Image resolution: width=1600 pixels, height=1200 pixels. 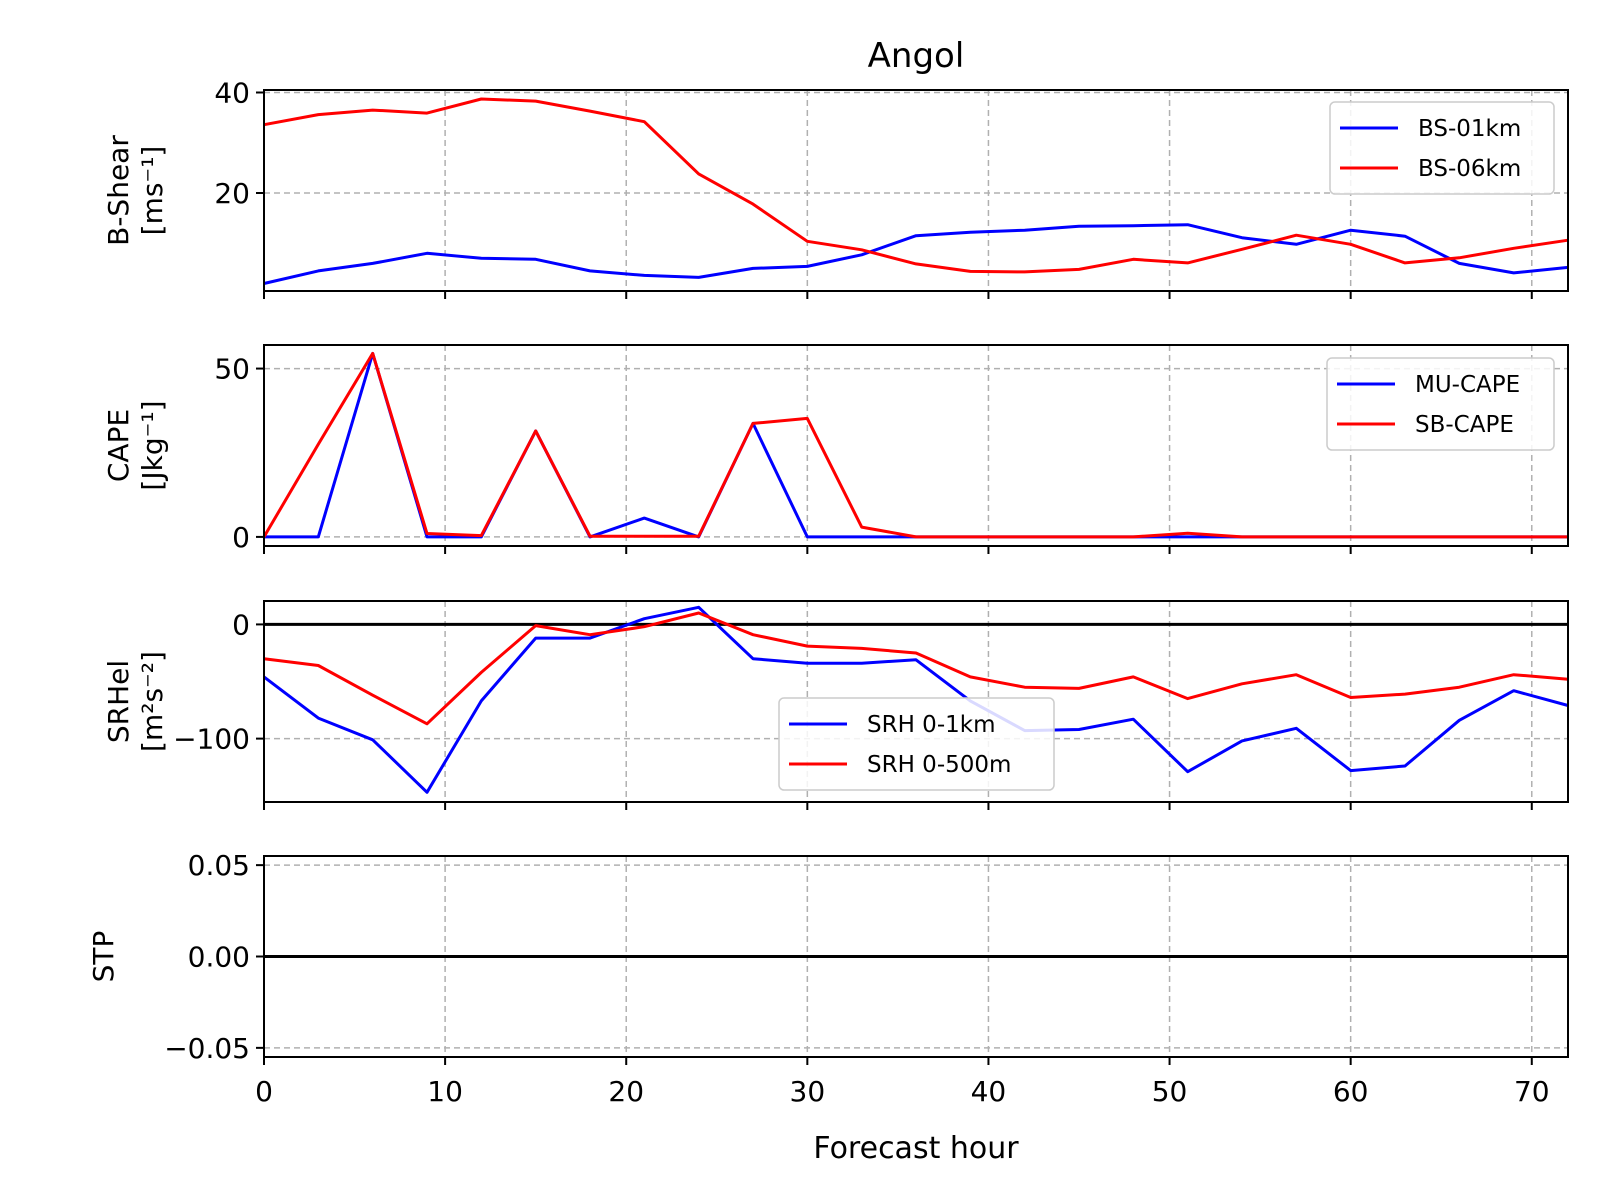 What do you see at coordinates (211, 739) in the screenshot?
I see `y-tick-label: −100` at bounding box center [211, 739].